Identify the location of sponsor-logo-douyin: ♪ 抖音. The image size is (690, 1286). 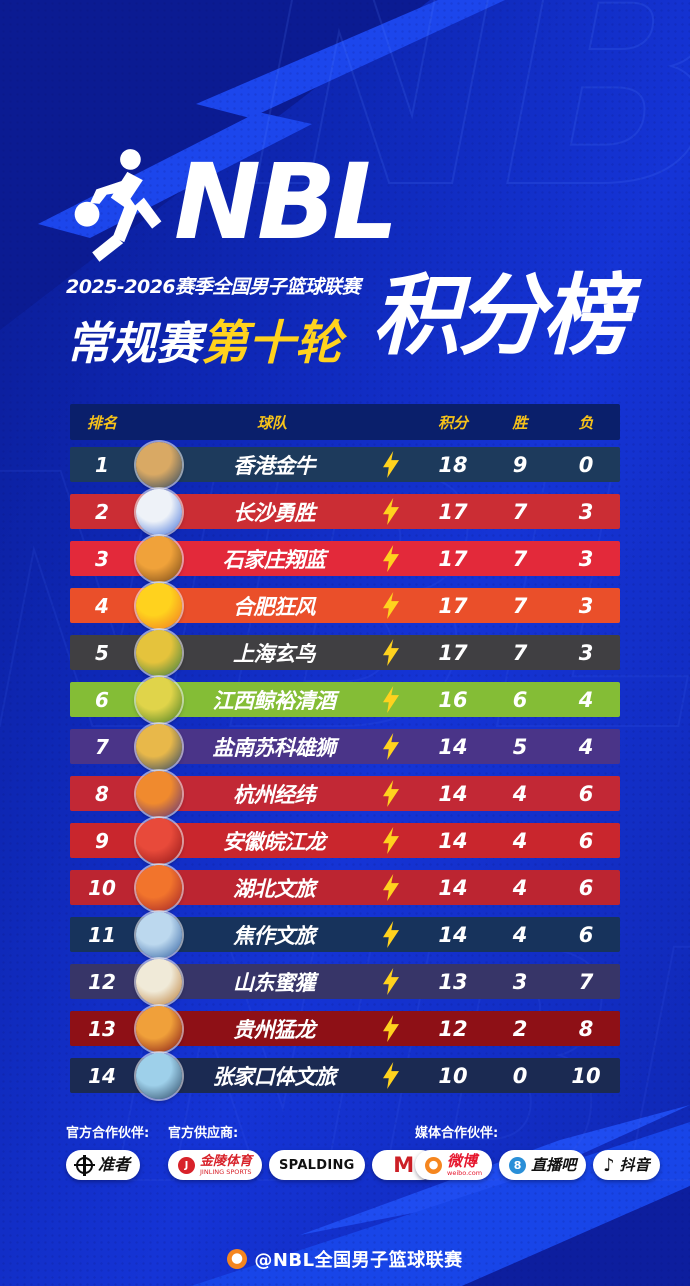
(626, 1165).